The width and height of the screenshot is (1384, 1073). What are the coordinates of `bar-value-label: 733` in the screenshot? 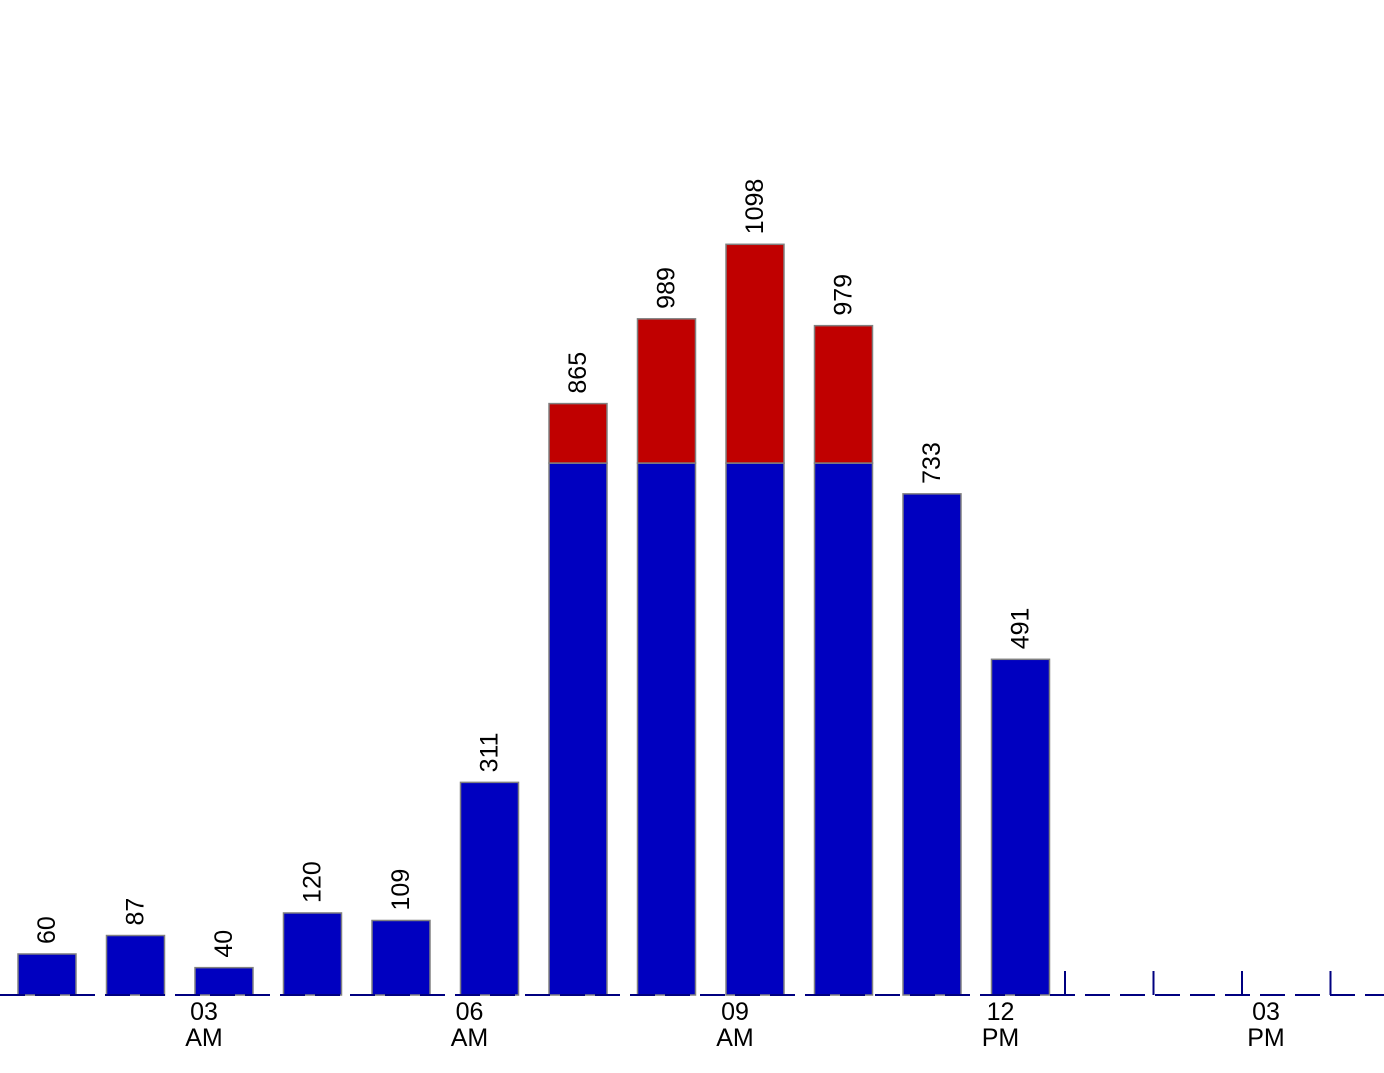 It's located at (932, 463).